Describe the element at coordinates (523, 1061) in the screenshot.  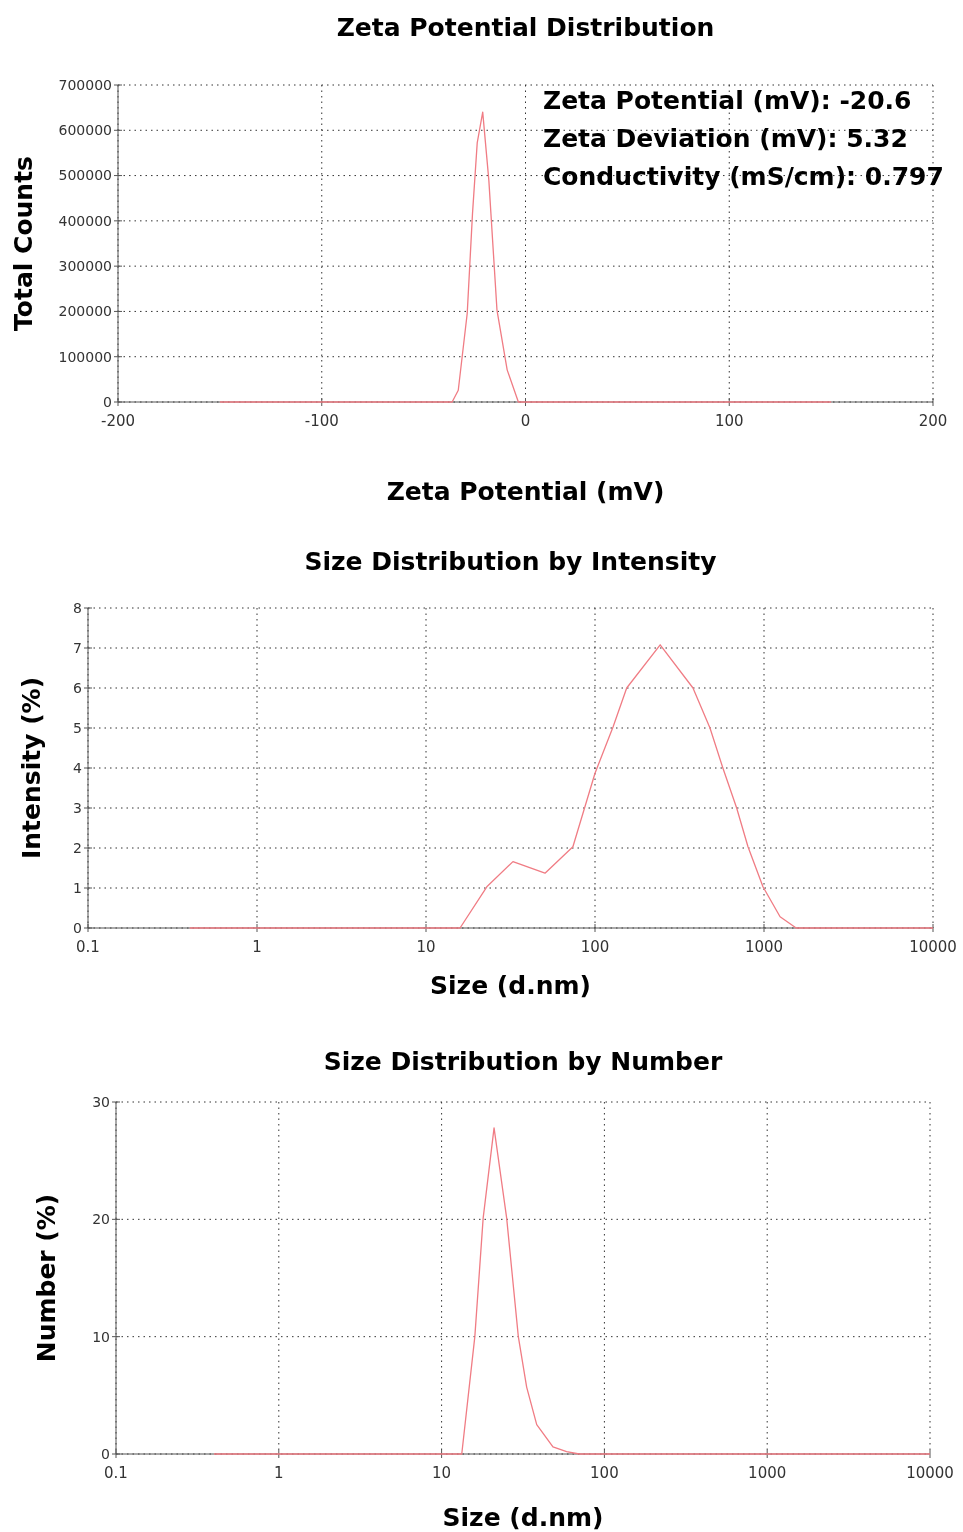
I see `chart-title: Size Distribution by Number` at that location.